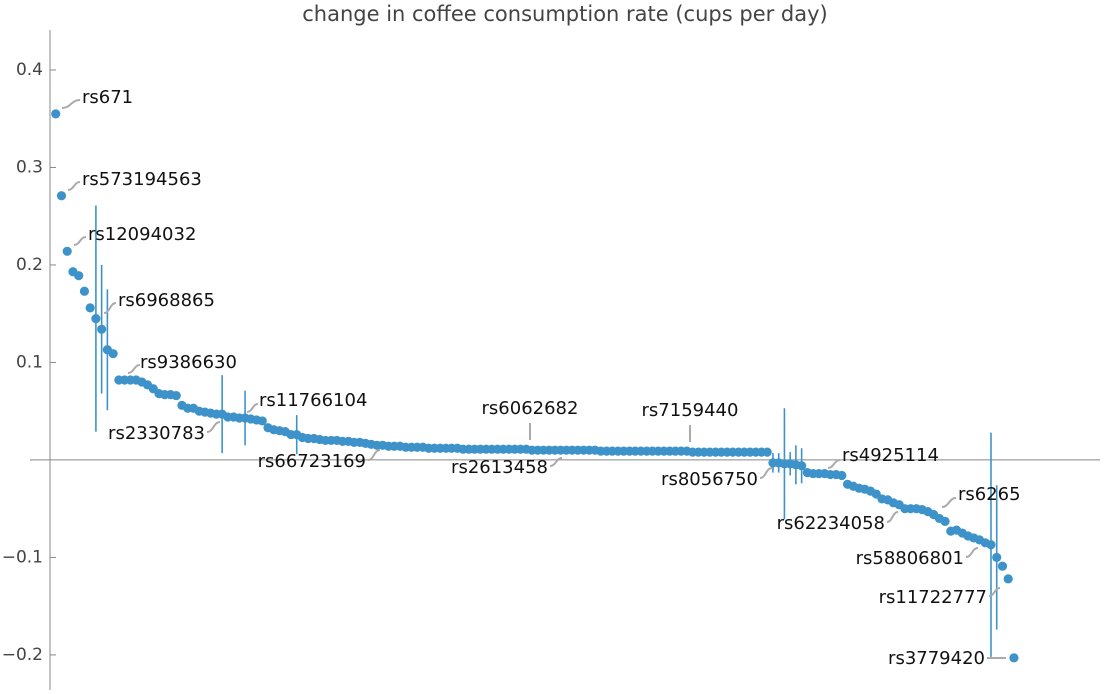  What do you see at coordinates (29, 70) in the screenshot?
I see `y-tick-label: 0.4` at bounding box center [29, 70].